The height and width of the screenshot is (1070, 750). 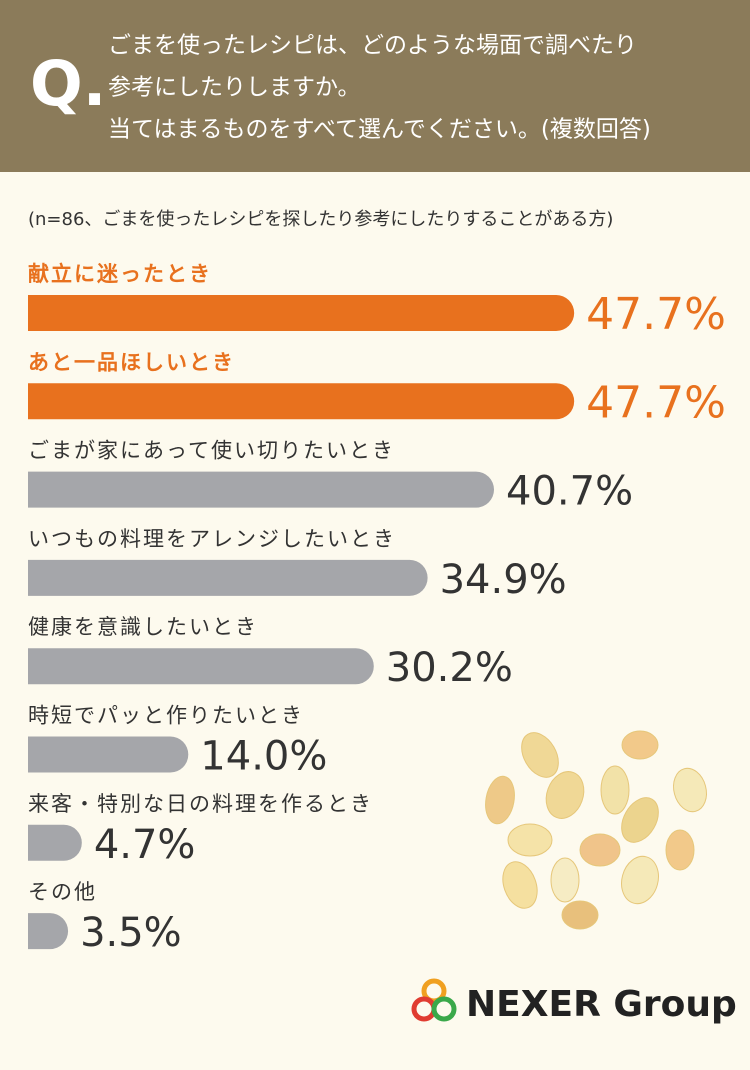 What do you see at coordinates (372, 46) in the screenshot?
I see `question-line: ごまを使ったレシピは、どのような場面で調べたり` at bounding box center [372, 46].